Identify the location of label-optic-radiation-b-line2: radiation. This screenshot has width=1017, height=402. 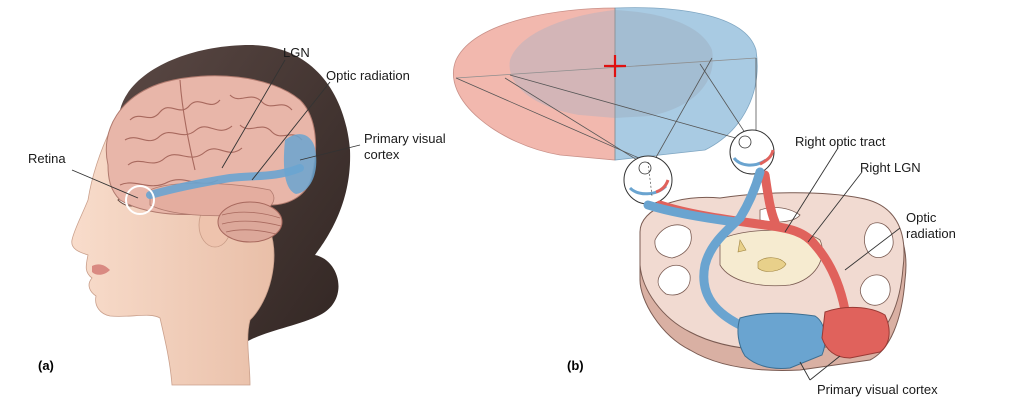
(931, 233).